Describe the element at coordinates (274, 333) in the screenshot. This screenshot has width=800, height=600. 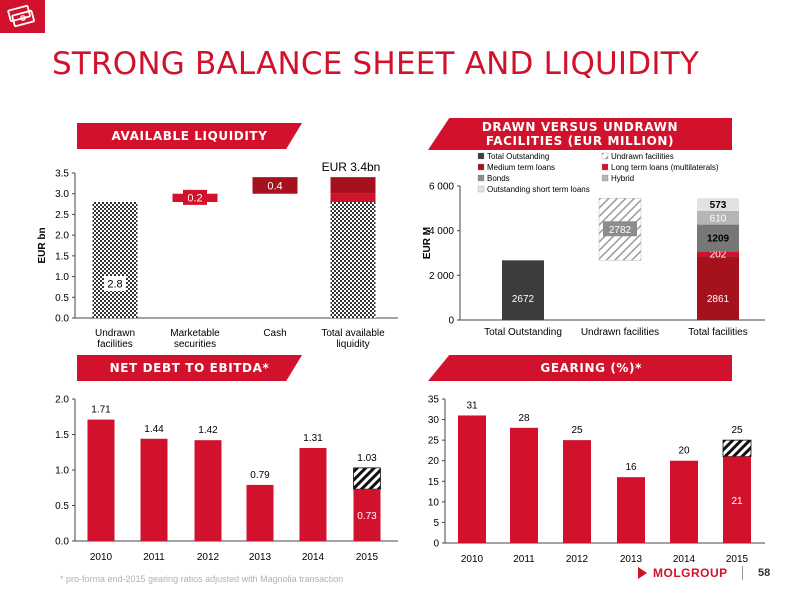
I see `liquidity-category-label: Cash` at that location.